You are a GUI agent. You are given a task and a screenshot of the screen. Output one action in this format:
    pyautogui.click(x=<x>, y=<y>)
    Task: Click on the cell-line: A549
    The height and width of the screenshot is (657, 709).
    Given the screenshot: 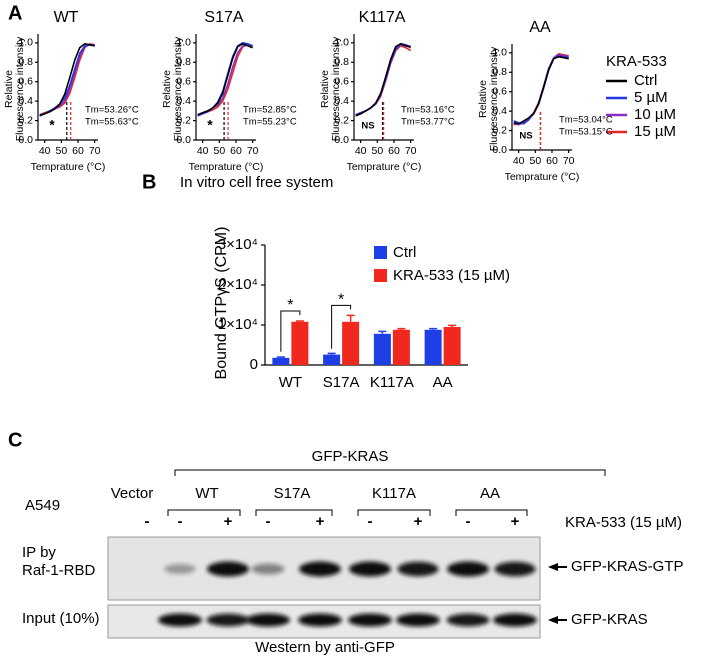 What is the action you would take?
    pyautogui.click(x=42, y=505)
    